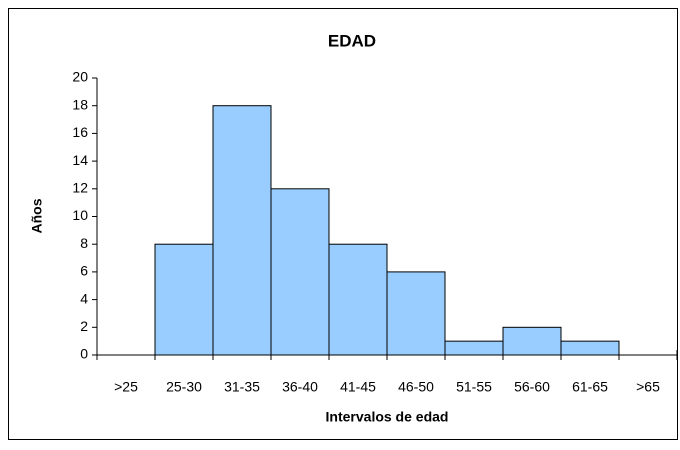 Image resolution: width=680 pixels, height=450 pixels. I want to click on y-tick-label: 2, so click(84, 326).